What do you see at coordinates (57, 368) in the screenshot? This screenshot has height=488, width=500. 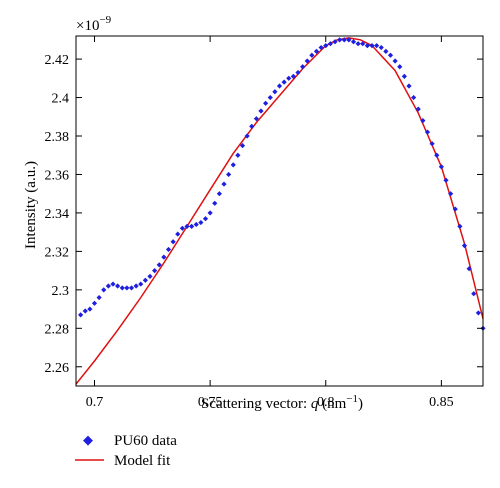 I see `y-tick-label: 2.26` at bounding box center [57, 368].